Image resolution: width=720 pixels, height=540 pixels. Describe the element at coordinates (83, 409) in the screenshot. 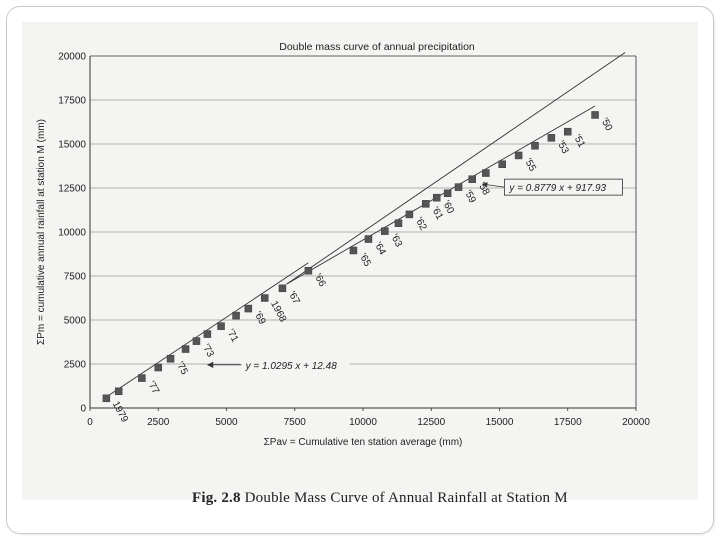

I see `y-tick-label: 0` at that location.